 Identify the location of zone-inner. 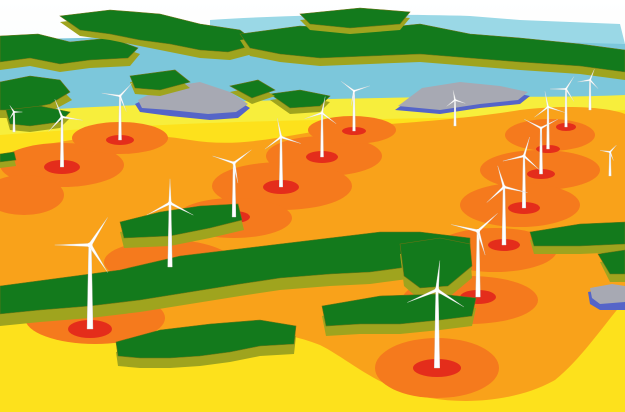
(32, 195).